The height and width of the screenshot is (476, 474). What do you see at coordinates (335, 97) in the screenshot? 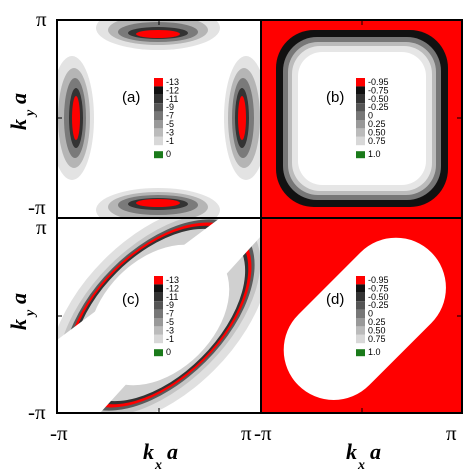
I see `panel-b-label: (b)` at bounding box center [335, 97].